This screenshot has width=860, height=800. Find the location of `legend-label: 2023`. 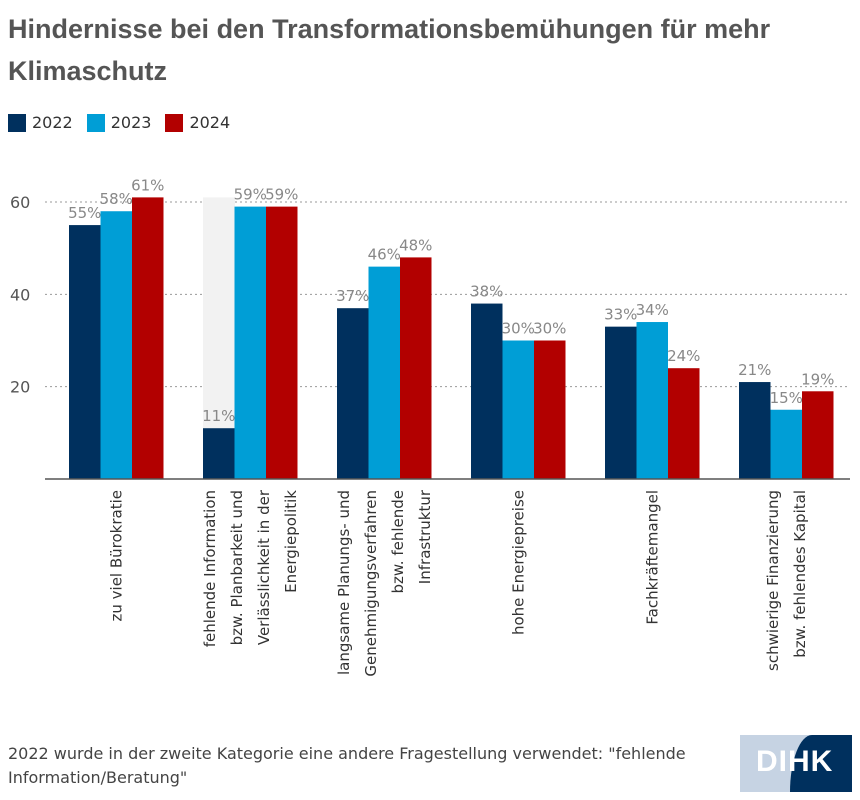

legend-label: 2023 is located at coordinates (131, 122).